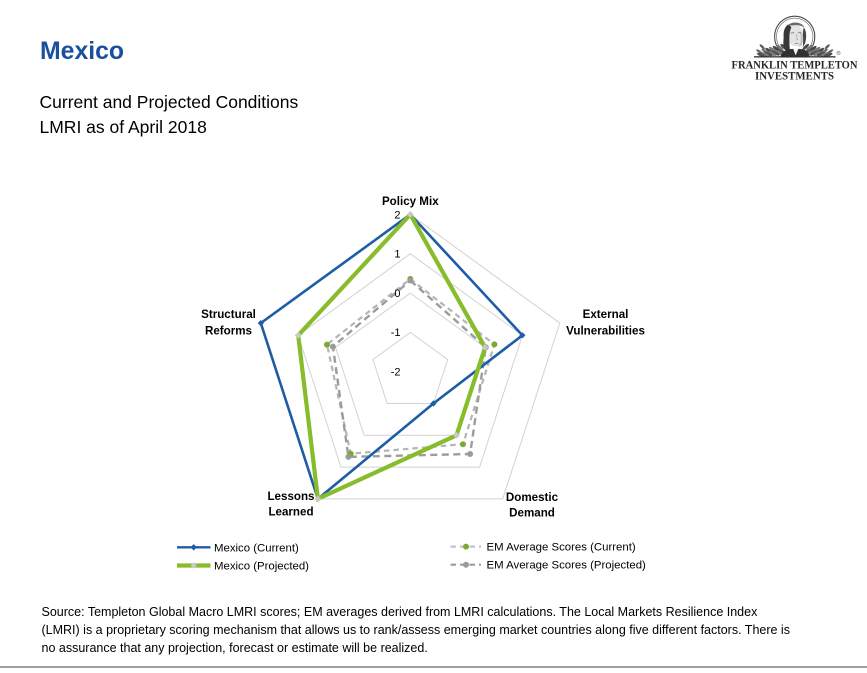  Describe the element at coordinates (397, 215) in the screenshot. I see `svg-text: 2` at that location.